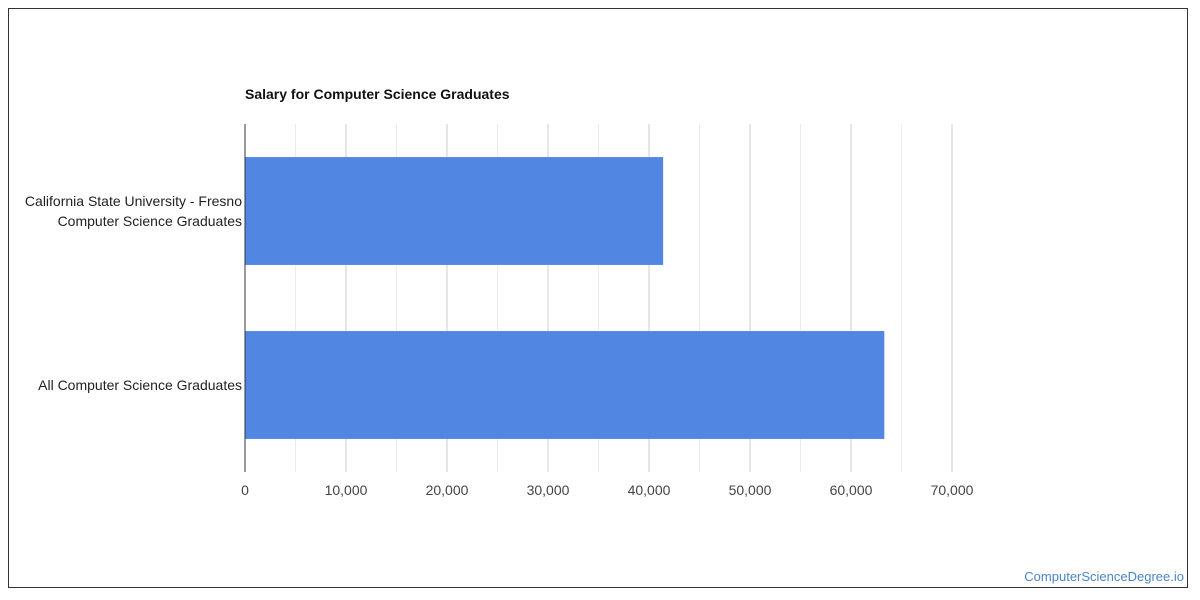  What do you see at coordinates (952, 490) in the screenshot?
I see `x-tick-label: 70,000` at bounding box center [952, 490].